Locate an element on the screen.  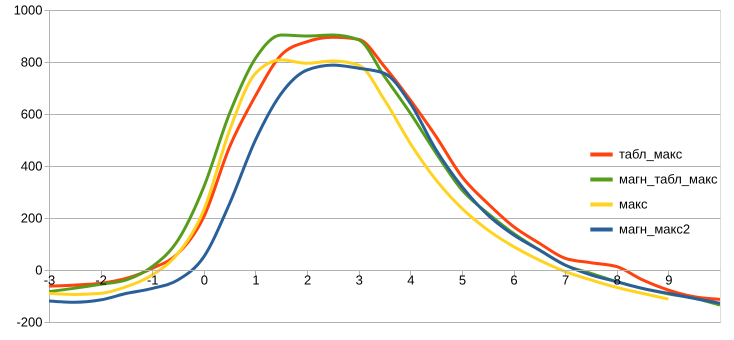
y-tick-label: -200 is located at coordinates (29, 322).